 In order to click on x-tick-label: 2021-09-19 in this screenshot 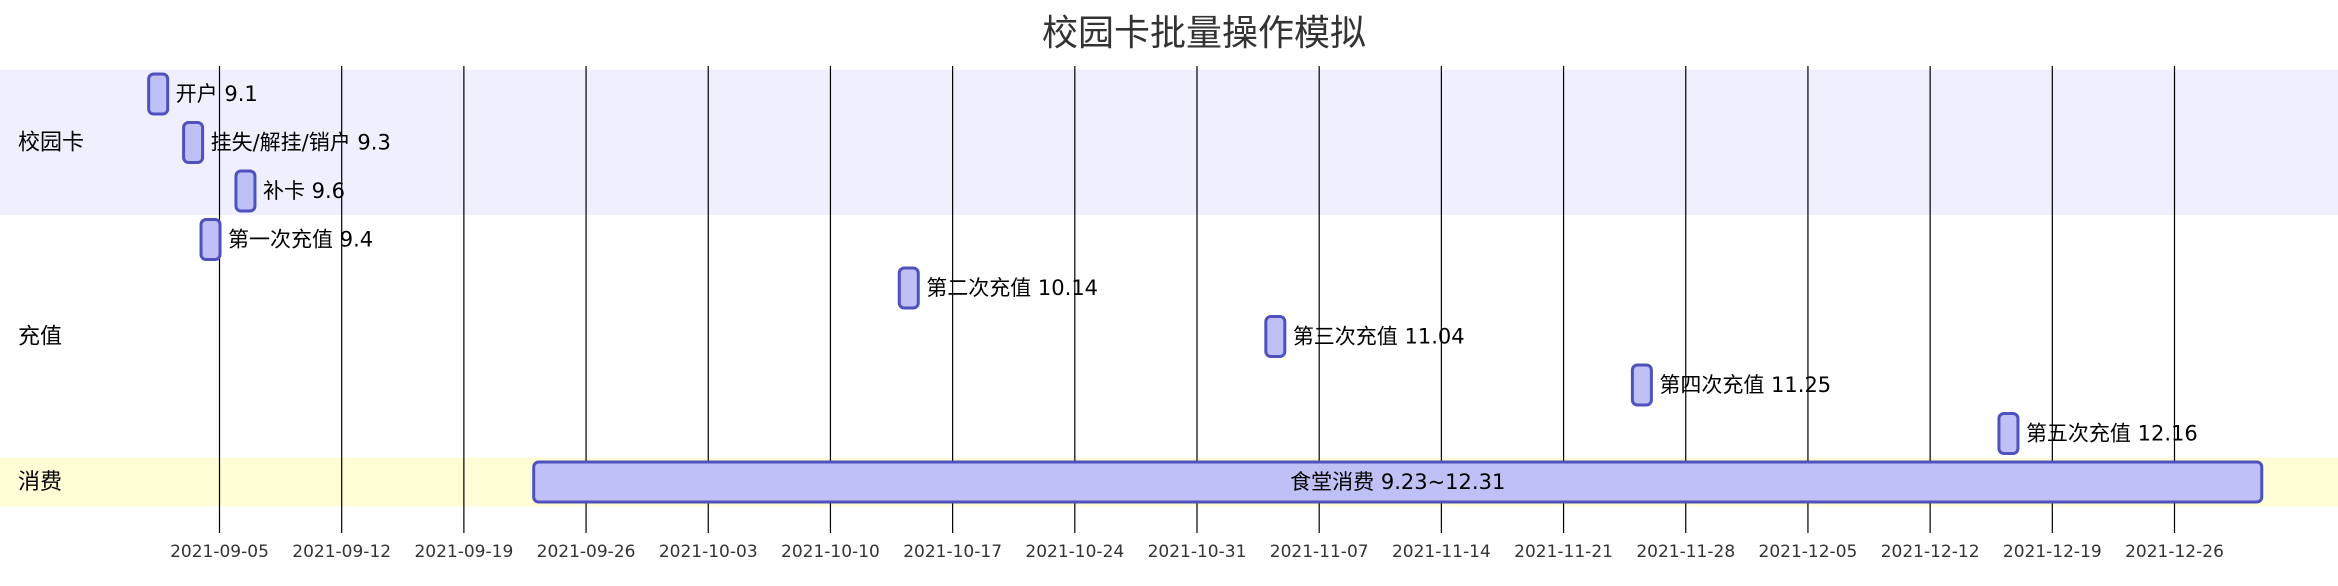, I will do `click(463, 552)`.